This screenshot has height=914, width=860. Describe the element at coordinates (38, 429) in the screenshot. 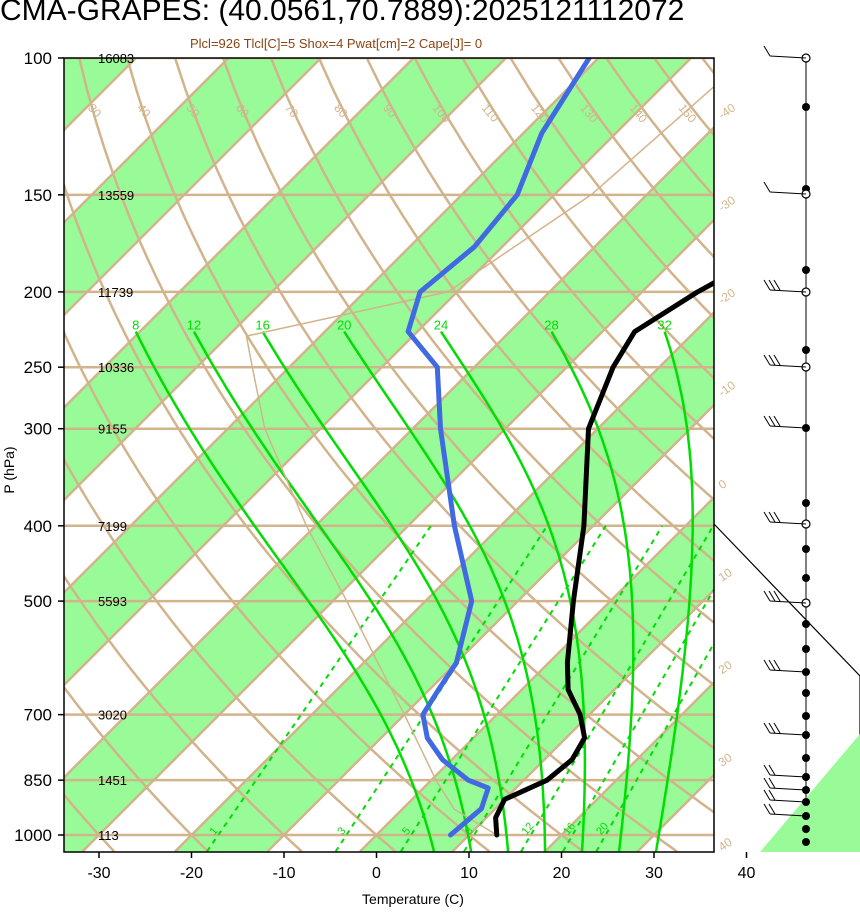

I see `y-tick-label: 300` at that location.